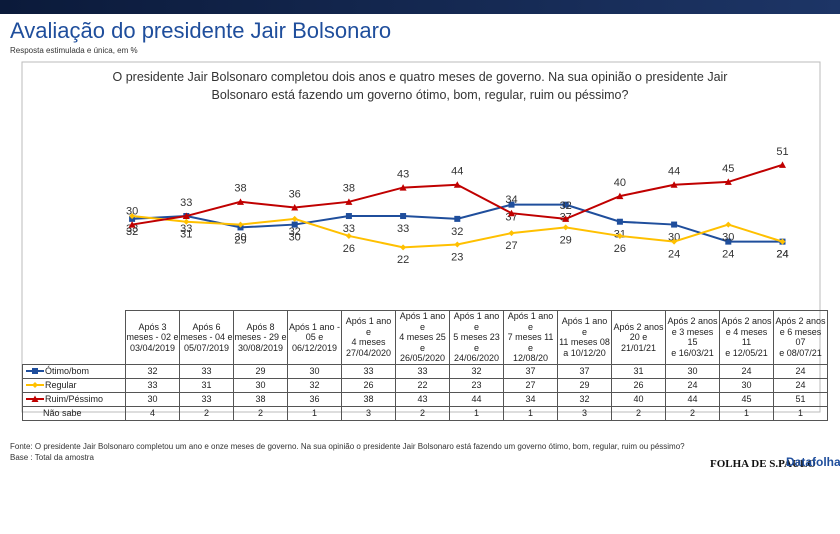  What do you see at coordinates (67, 370) in the screenshot?
I see `row-label: Ótimo/bom` at bounding box center [67, 370].